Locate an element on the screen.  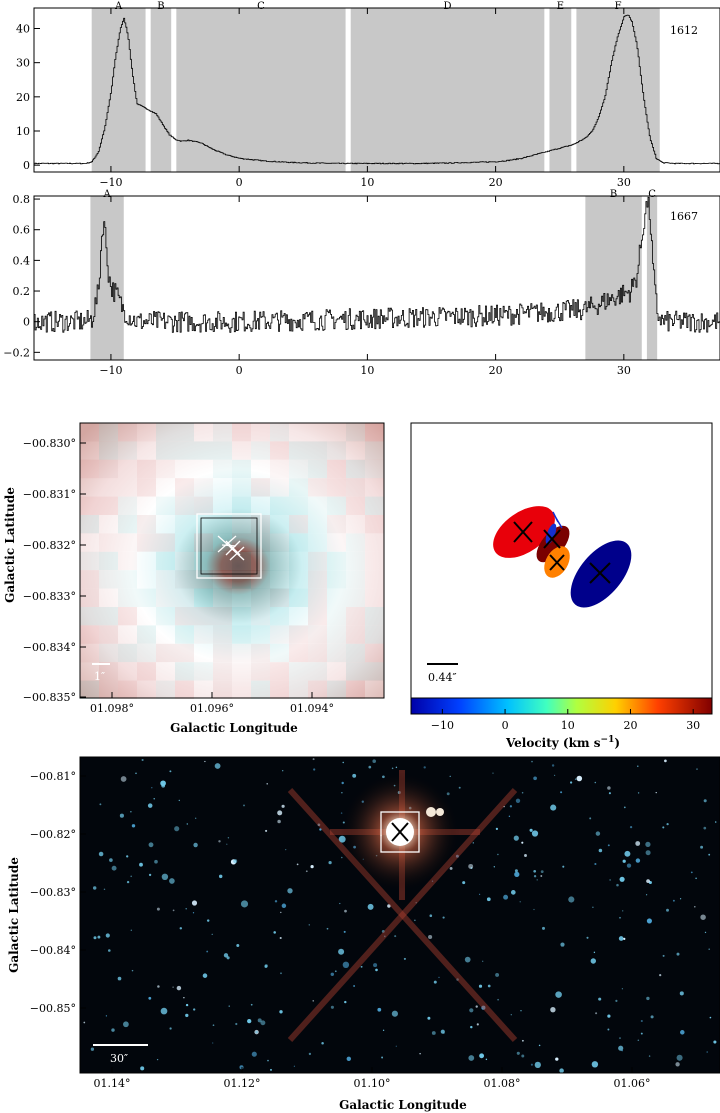
y-tick-label: −00.834° is located at coordinates (49, 647).